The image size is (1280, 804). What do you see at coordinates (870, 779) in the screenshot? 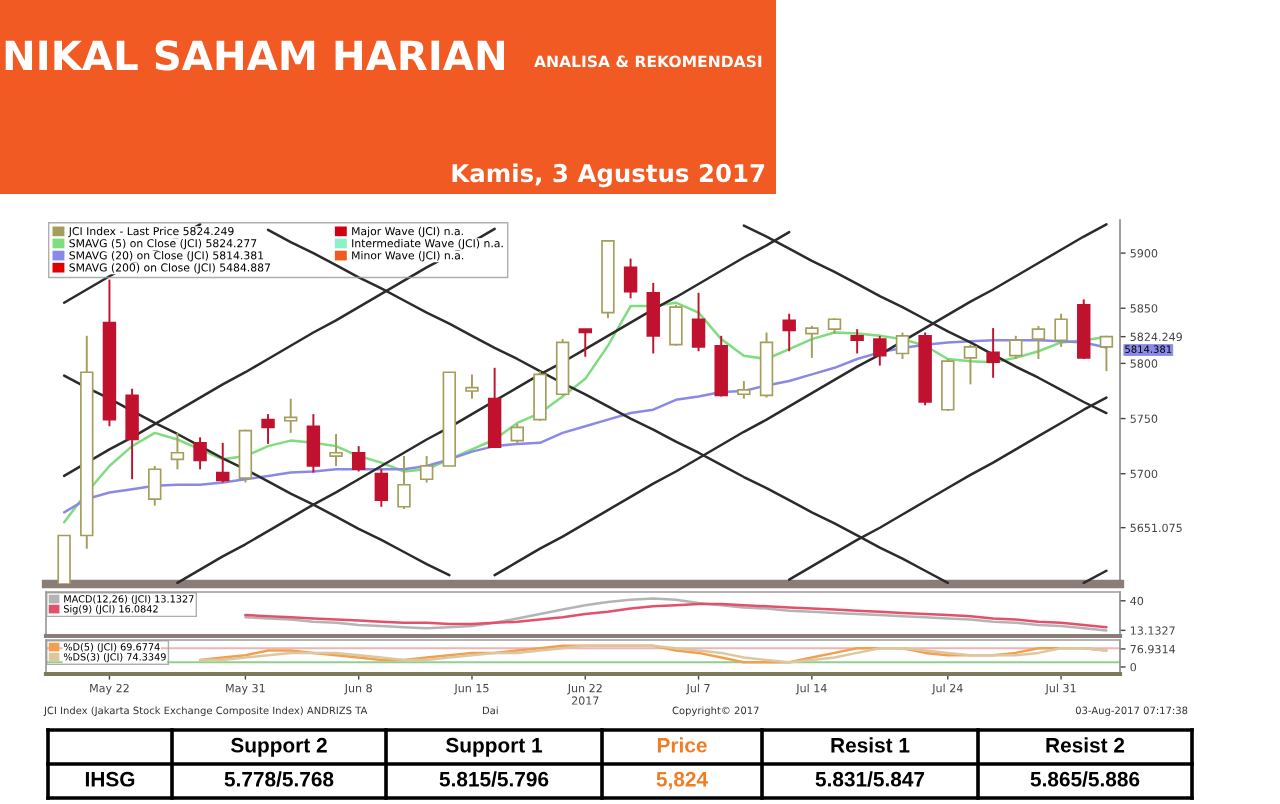
I see `text: 5.831/5.847` at bounding box center [870, 779].